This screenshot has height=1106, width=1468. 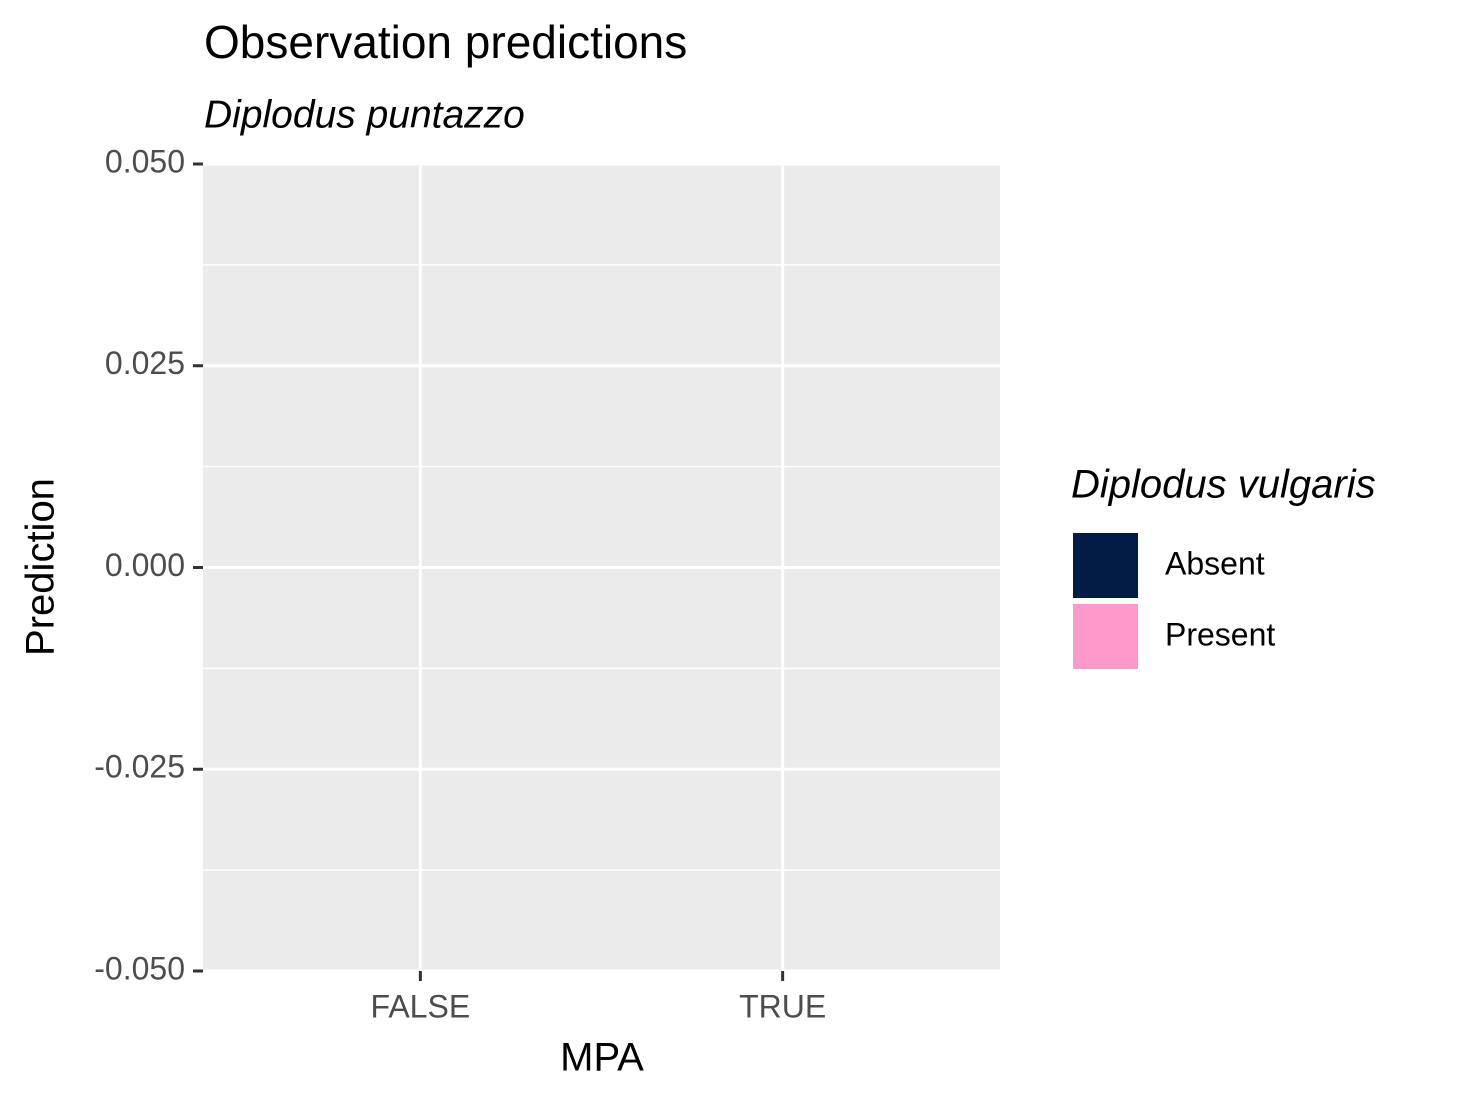 I want to click on legend-label: Present, so click(x=1220, y=634).